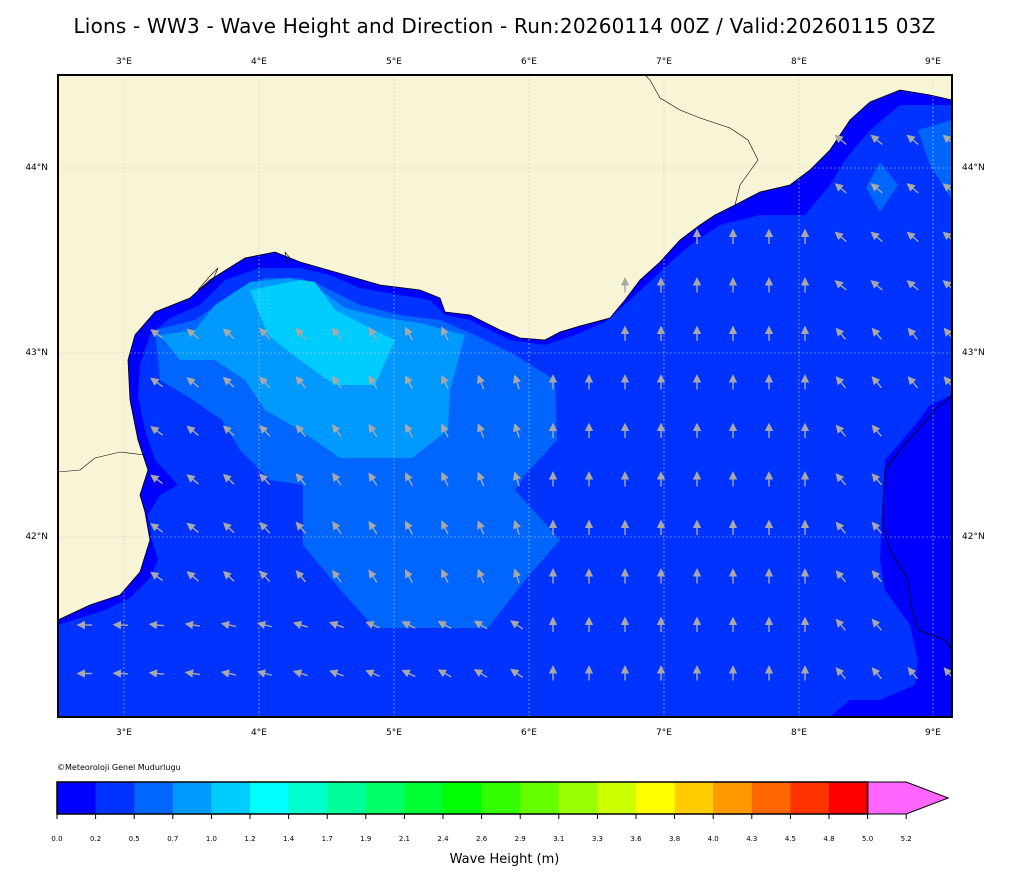 The image size is (1009, 888). I want to click on latitude-labels-right: 44°N 43°N 42°N, so click(973, 352).